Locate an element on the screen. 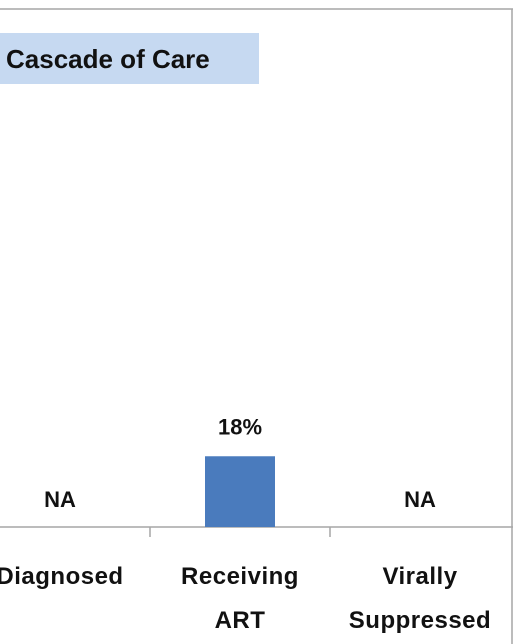  data-label: 18% is located at coordinates (240, 426).